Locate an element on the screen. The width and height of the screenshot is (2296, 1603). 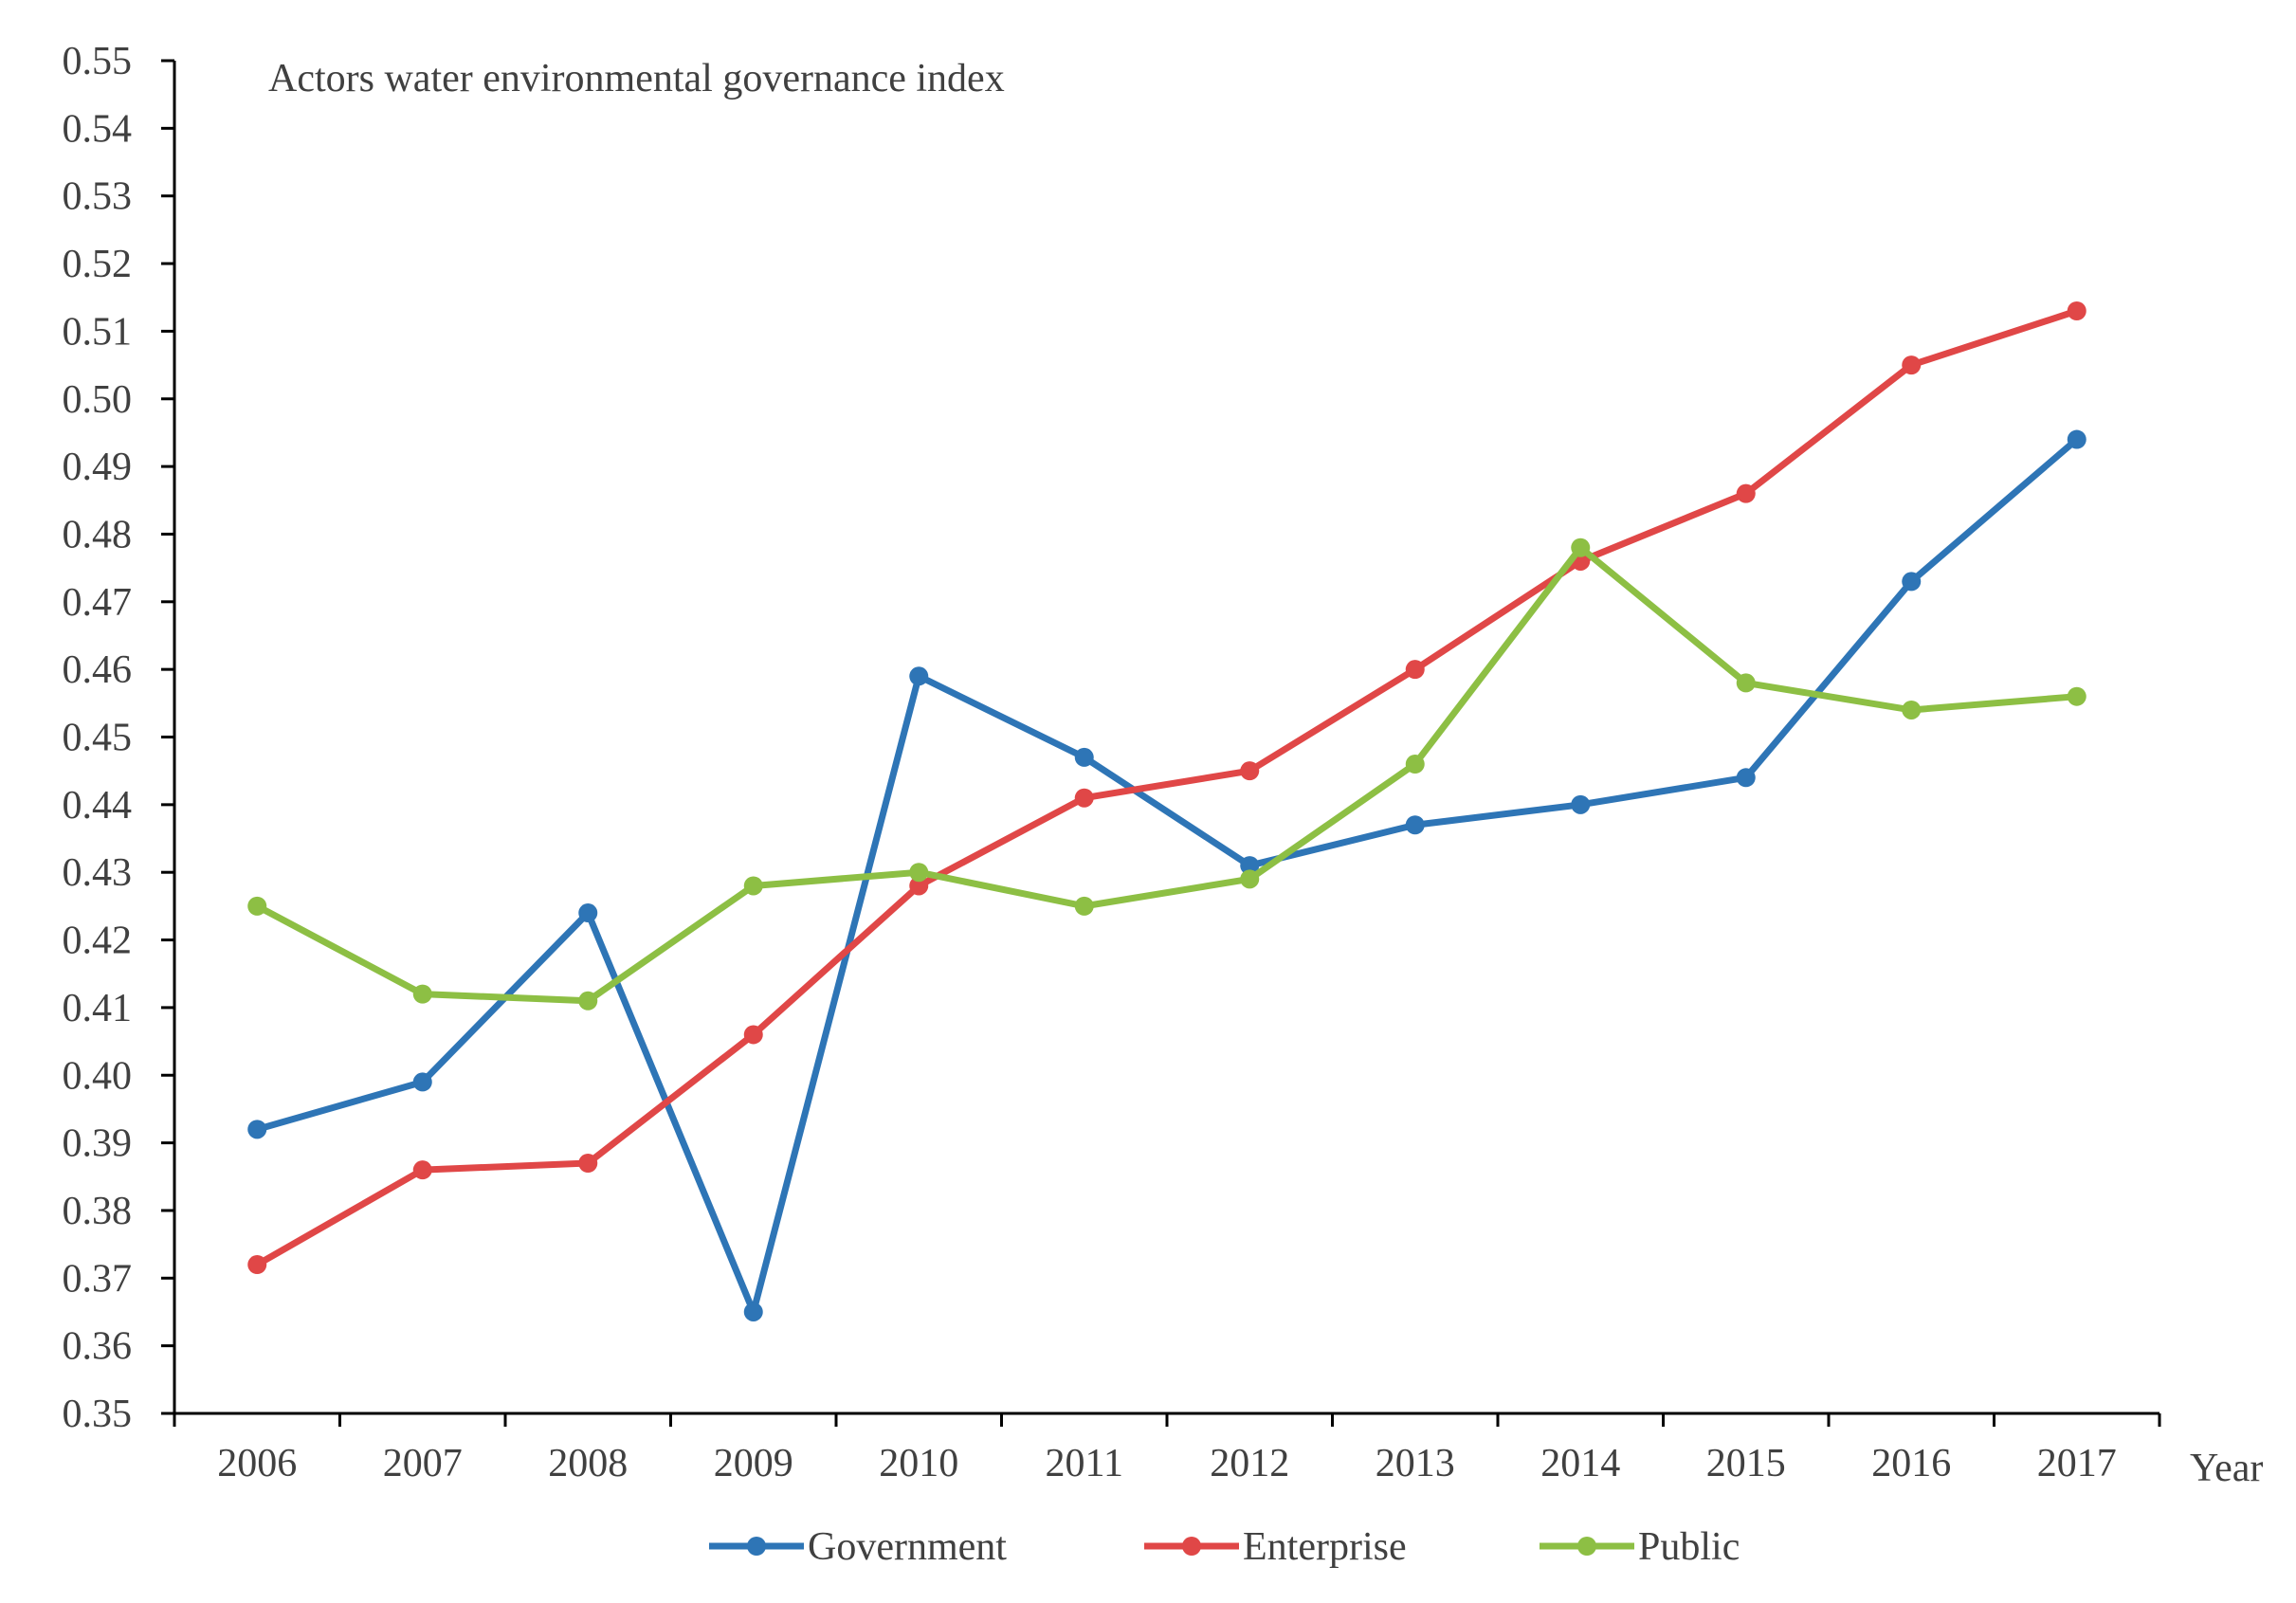
x-tick-label: 2009 is located at coordinates (753, 1463).